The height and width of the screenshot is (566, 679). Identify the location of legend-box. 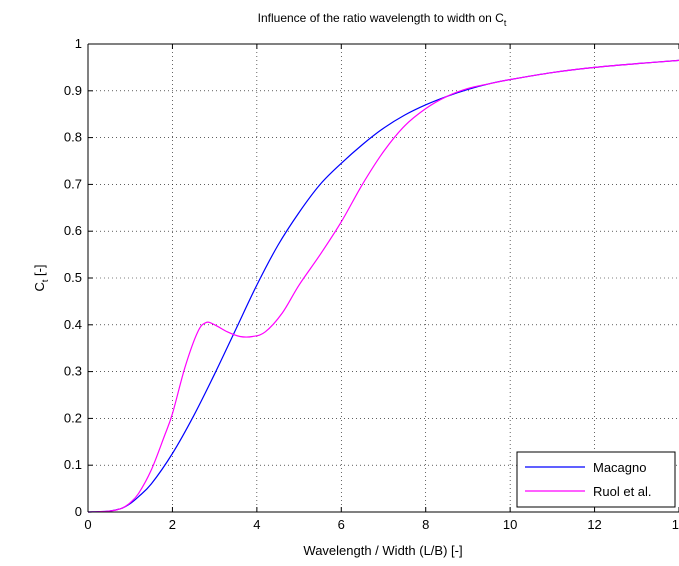
(596, 479).